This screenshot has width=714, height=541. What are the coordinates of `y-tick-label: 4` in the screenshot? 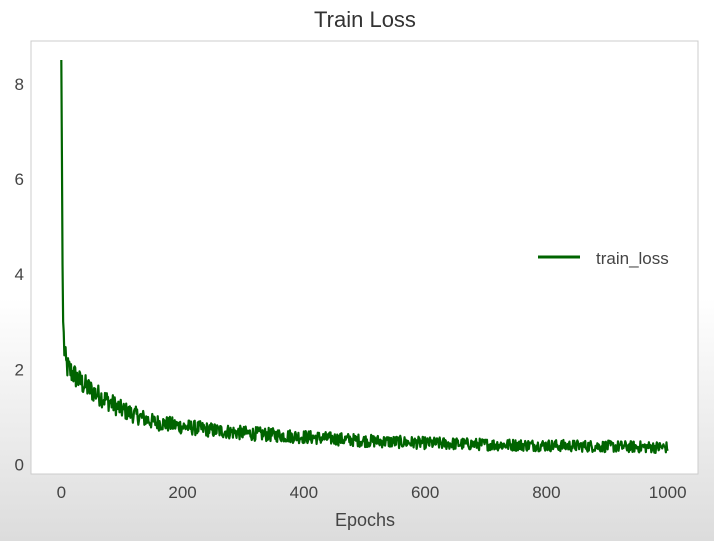 It's located at (19, 274).